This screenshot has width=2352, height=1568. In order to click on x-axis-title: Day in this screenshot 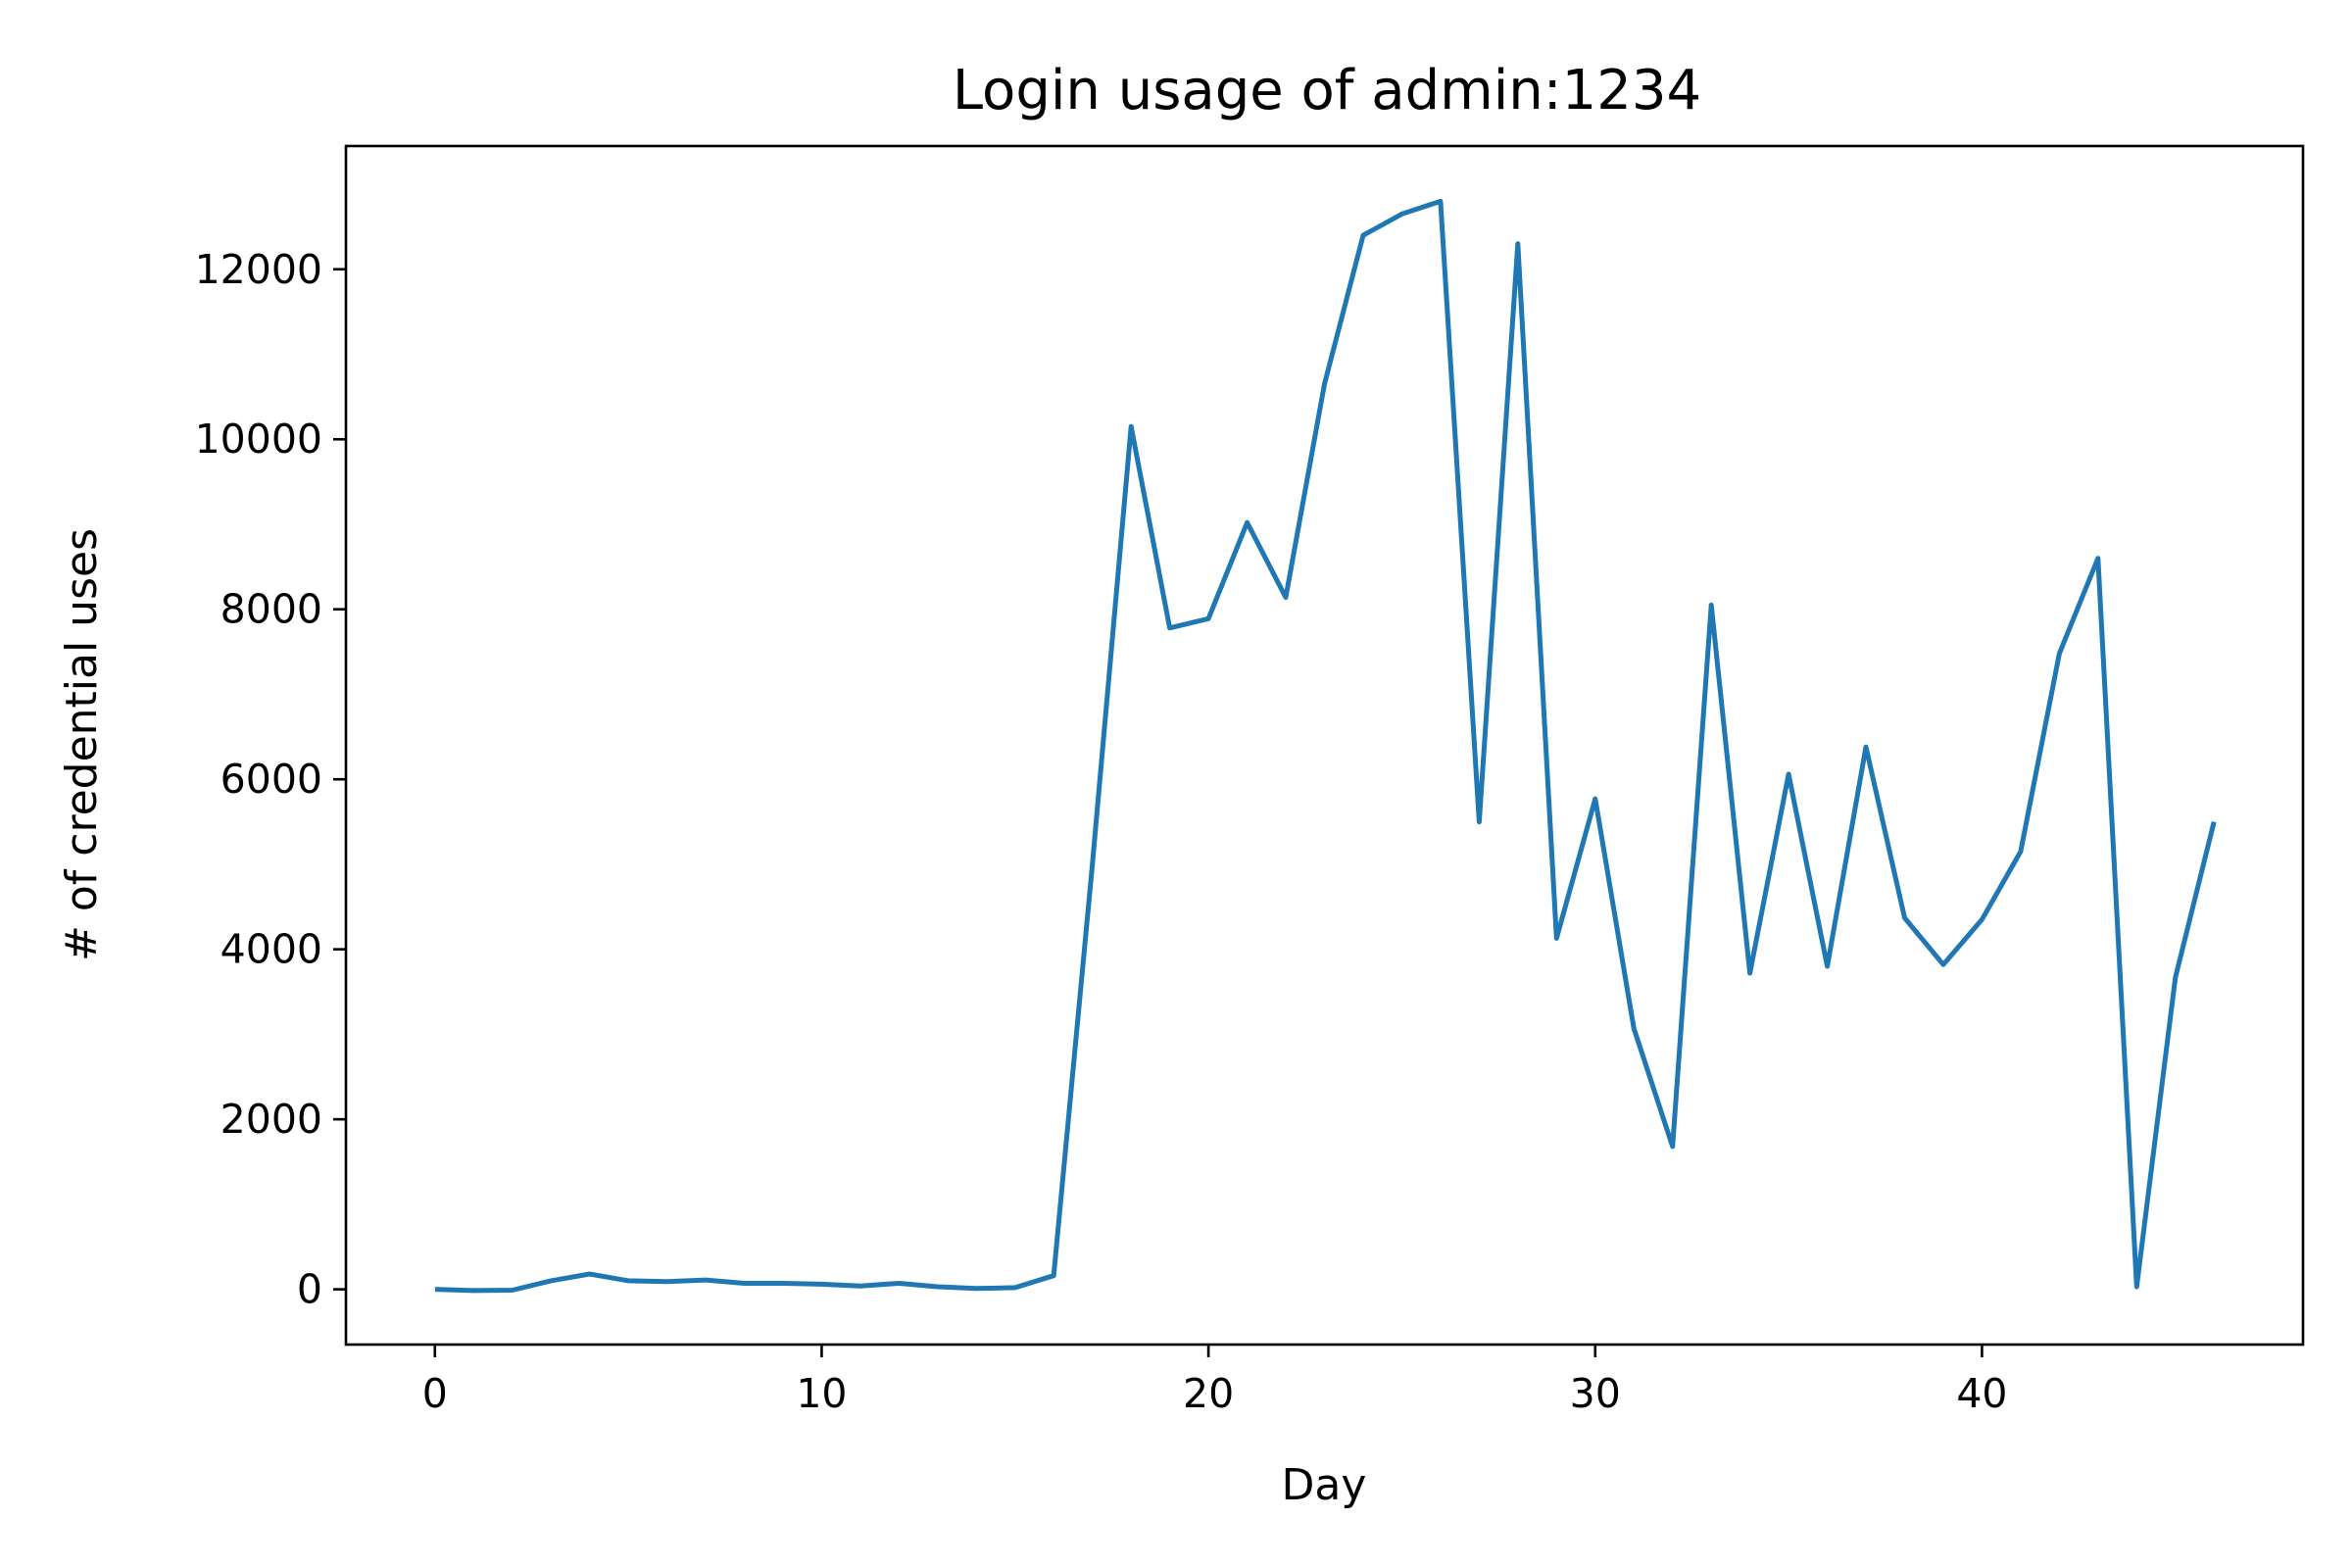, I will do `click(1324, 1485)`.